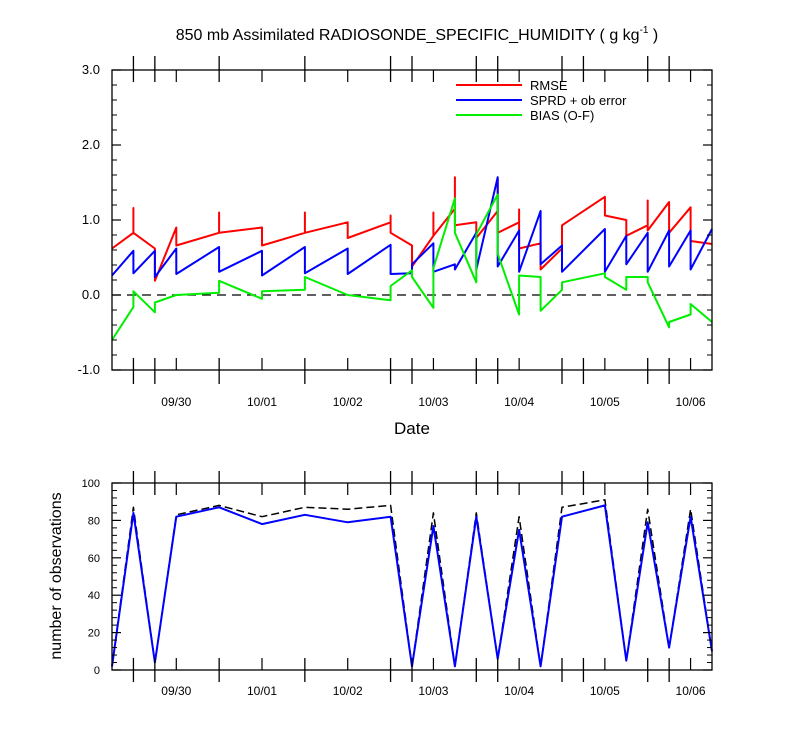  I want to click on y-tick-label: 3.0, so click(91, 69).